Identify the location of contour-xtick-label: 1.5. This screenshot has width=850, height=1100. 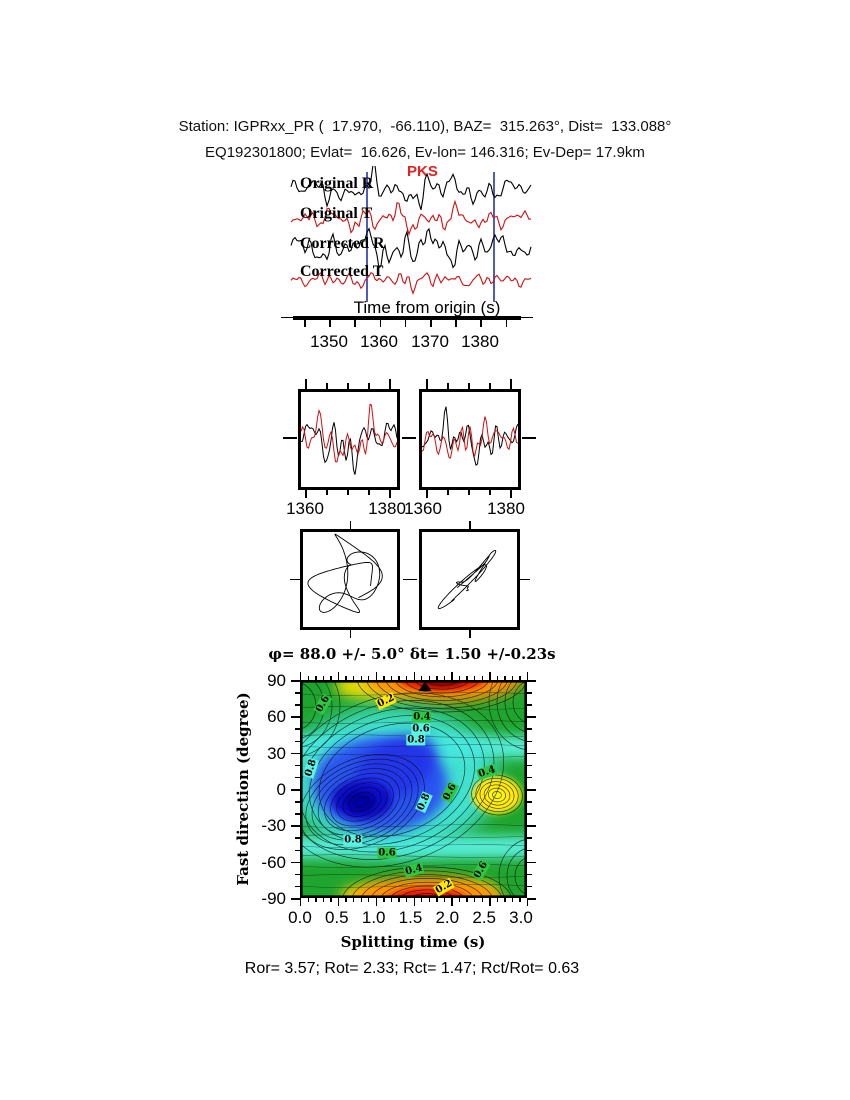
(410, 917).